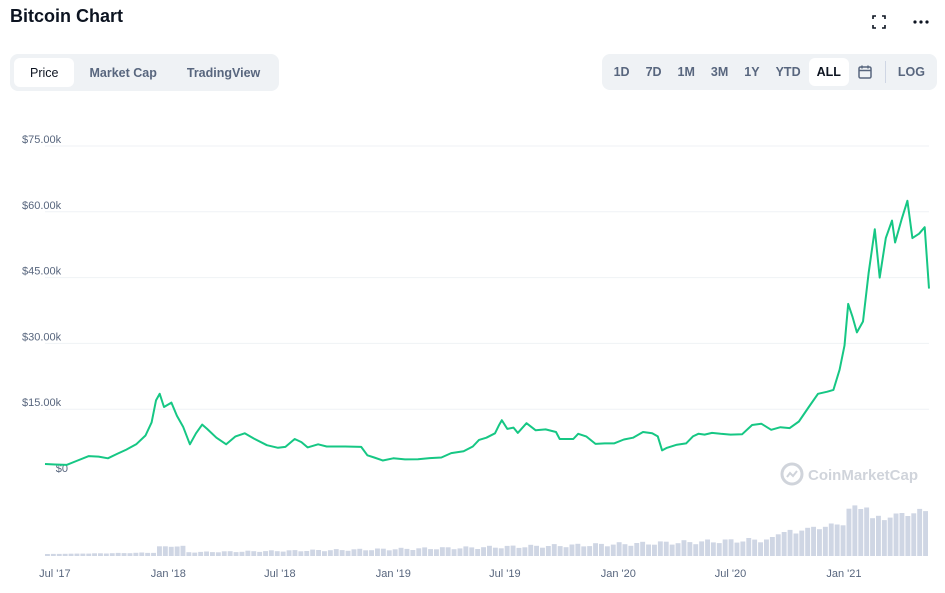 This screenshot has height=593, width=945. I want to click on calendar-icon, so click(865, 72).